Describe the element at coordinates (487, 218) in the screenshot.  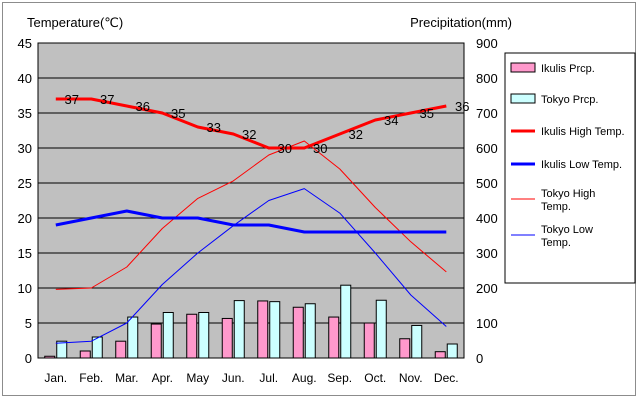
I see `right-tick-label: 400` at that location.